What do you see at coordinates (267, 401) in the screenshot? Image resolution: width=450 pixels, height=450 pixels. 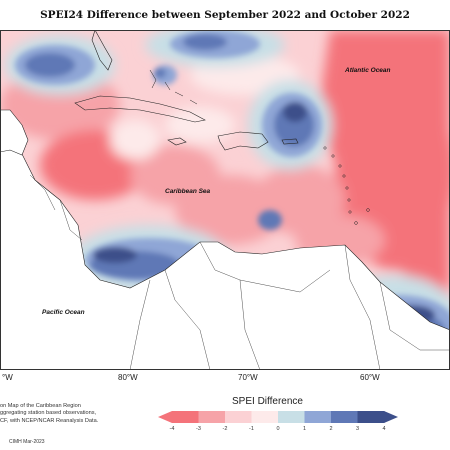 I see `legend-title: SPEI Difference` at bounding box center [267, 401].